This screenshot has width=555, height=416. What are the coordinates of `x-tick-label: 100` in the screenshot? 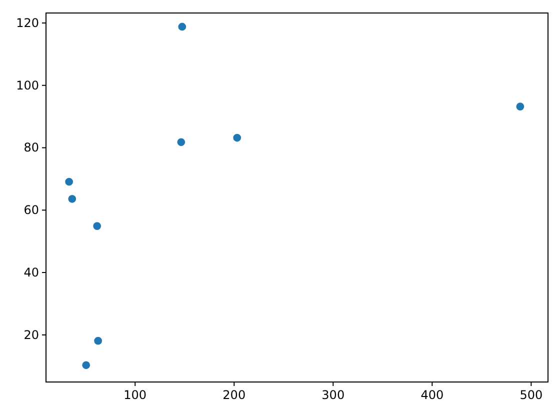 It's located at (135, 395).